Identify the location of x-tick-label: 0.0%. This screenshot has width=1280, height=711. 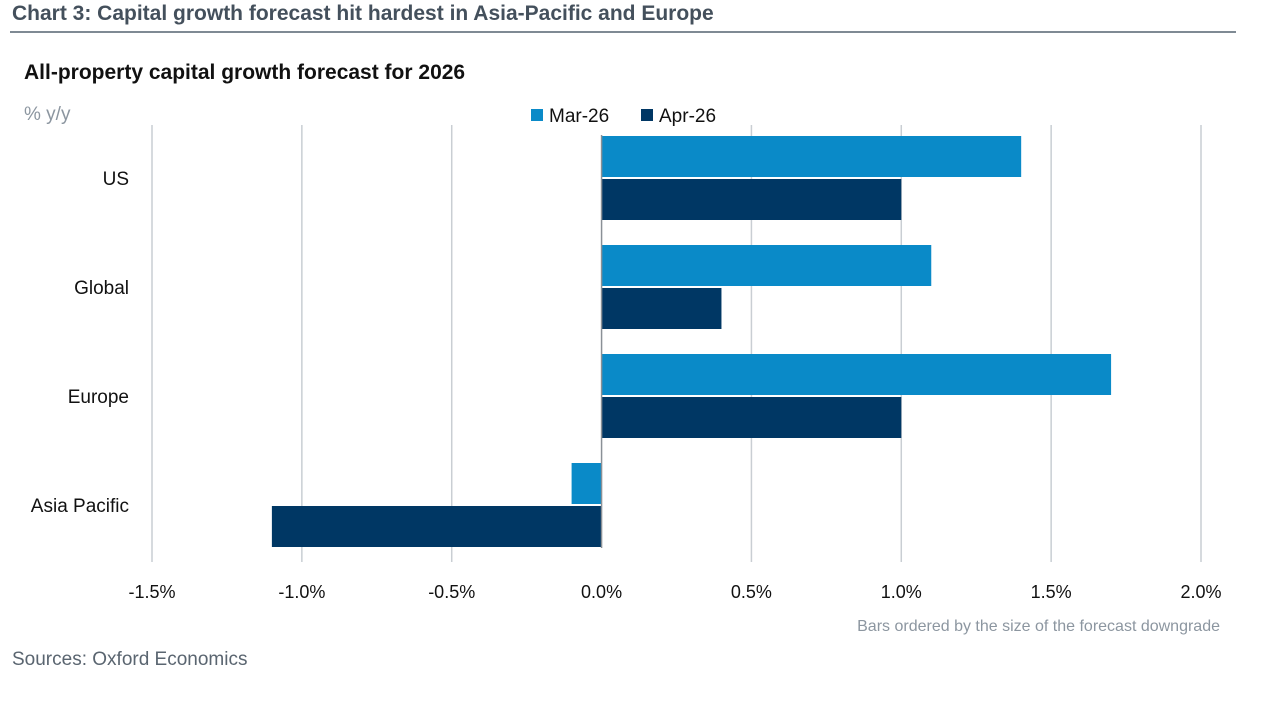
(601, 592).